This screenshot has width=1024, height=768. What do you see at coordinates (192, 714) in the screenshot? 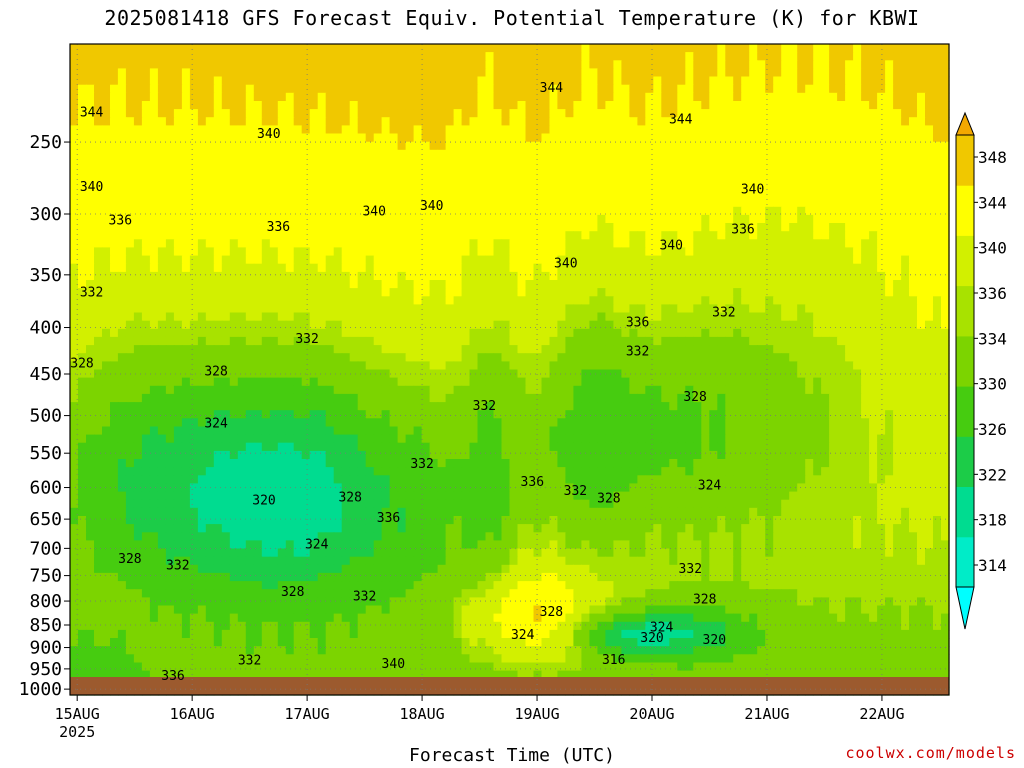
I see `x-tick-label: 16AUG` at bounding box center [192, 714].